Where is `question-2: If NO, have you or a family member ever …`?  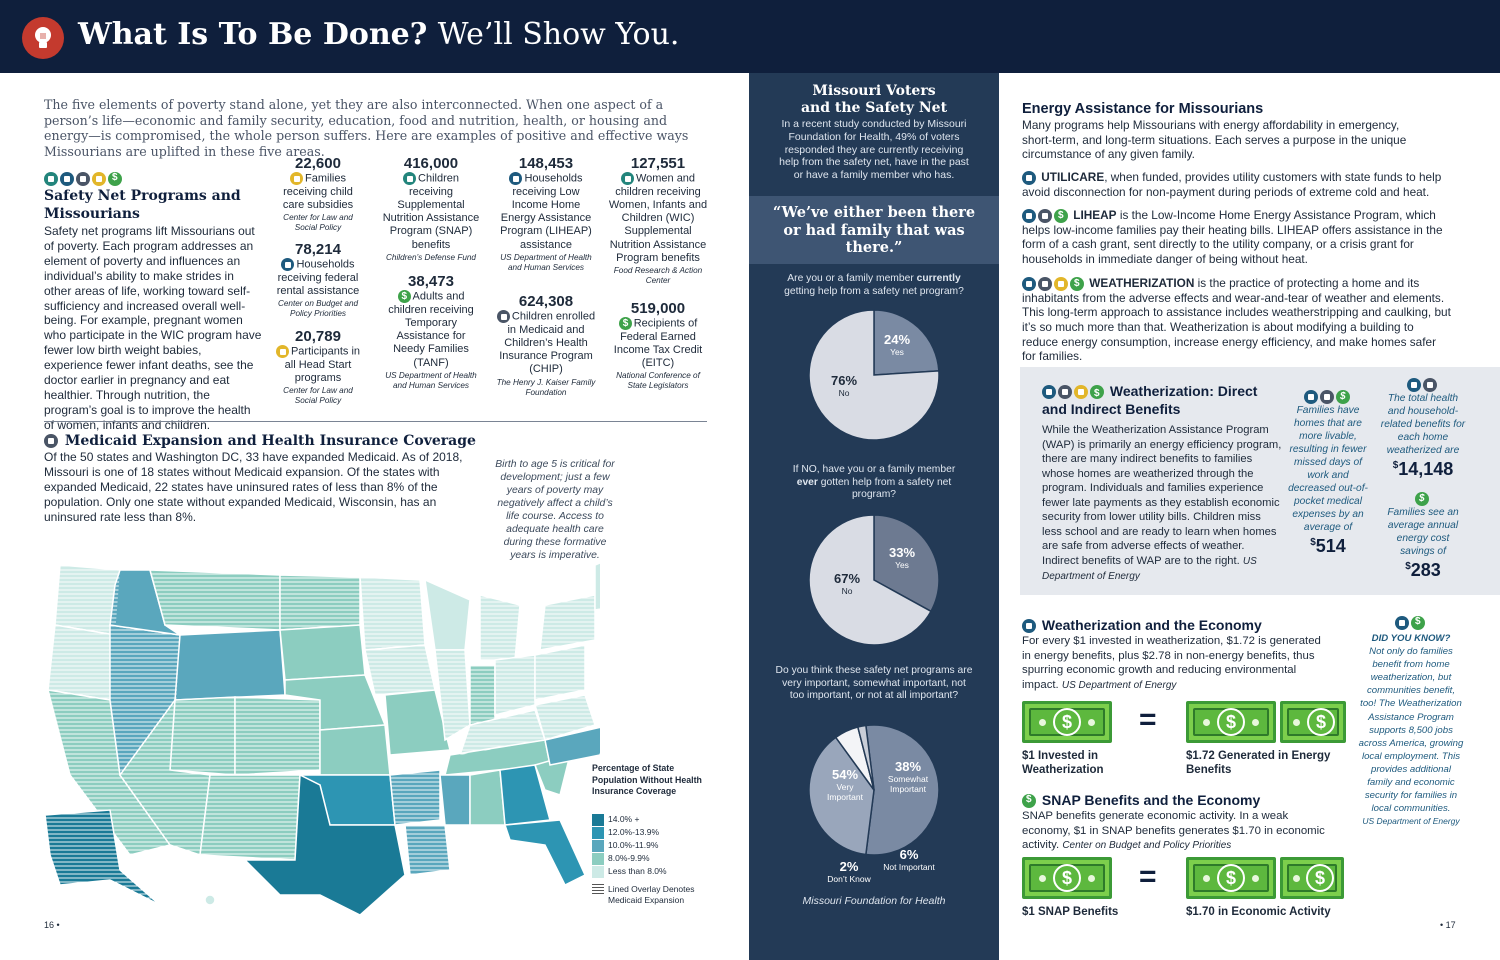 question-2: If NO, have you or a family member ever … is located at coordinates (874, 482).